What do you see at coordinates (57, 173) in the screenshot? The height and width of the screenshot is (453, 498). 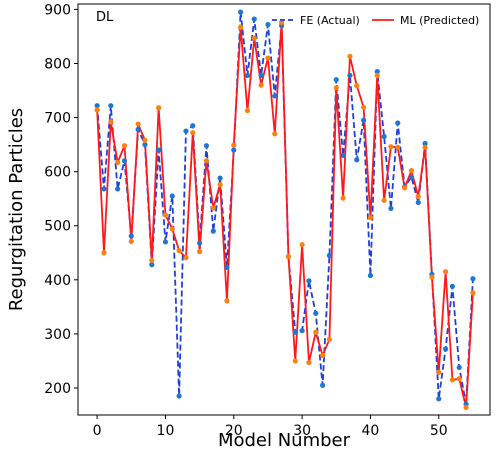 I see `y-tick-label: 600` at bounding box center [57, 173].